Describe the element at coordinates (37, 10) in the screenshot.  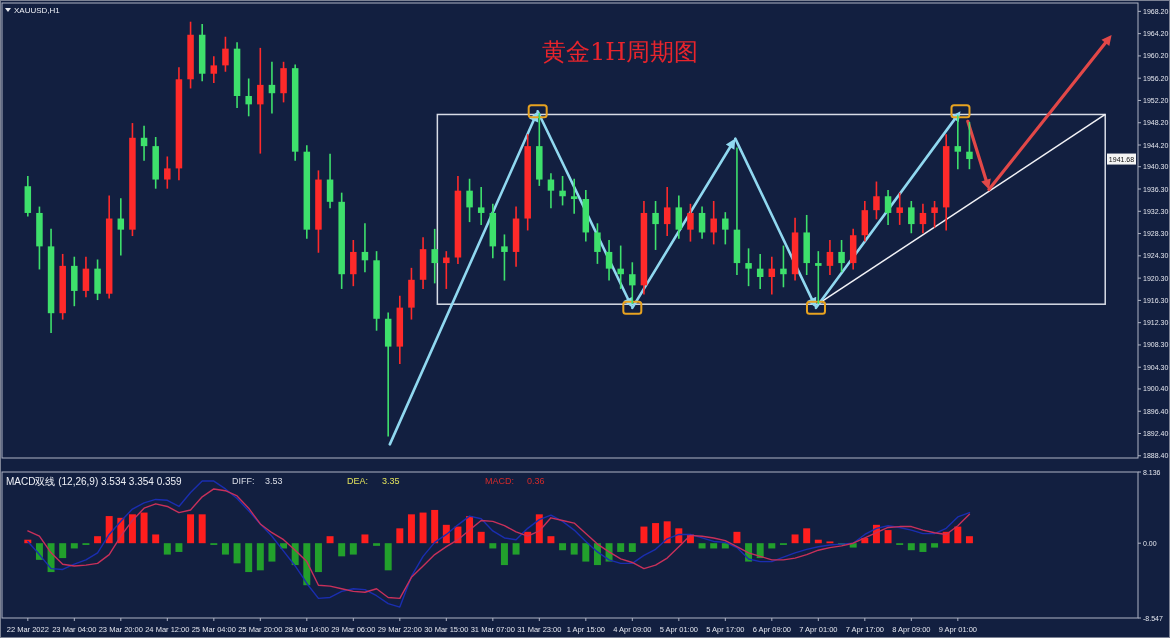
I see `chart-subtitle: XAUUSD,H1` at that location.